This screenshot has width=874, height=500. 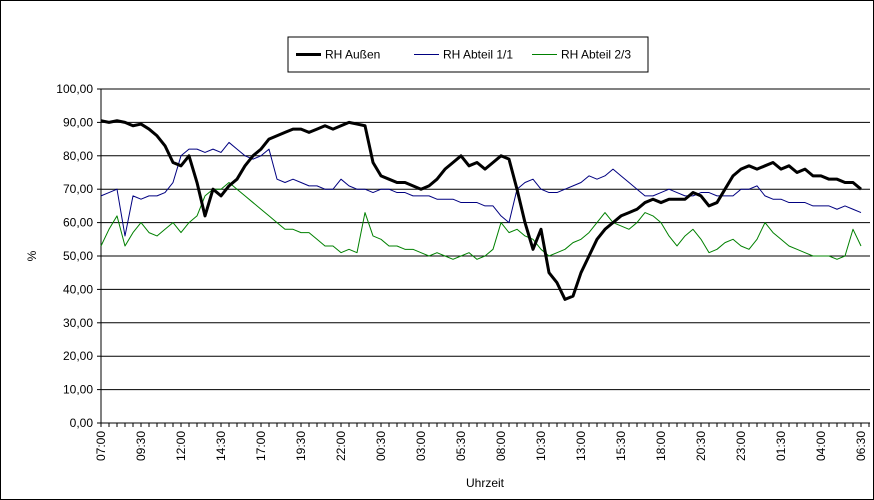 I want to click on x-tick-label: 15:30, so click(x=621, y=446).